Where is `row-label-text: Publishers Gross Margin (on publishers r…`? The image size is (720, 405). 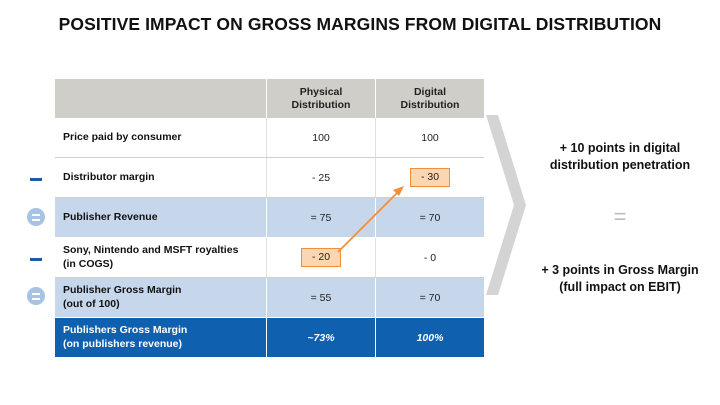 row-label-text: Publishers Gross Margin (on publishers r… is located at coordinates (125, 337).